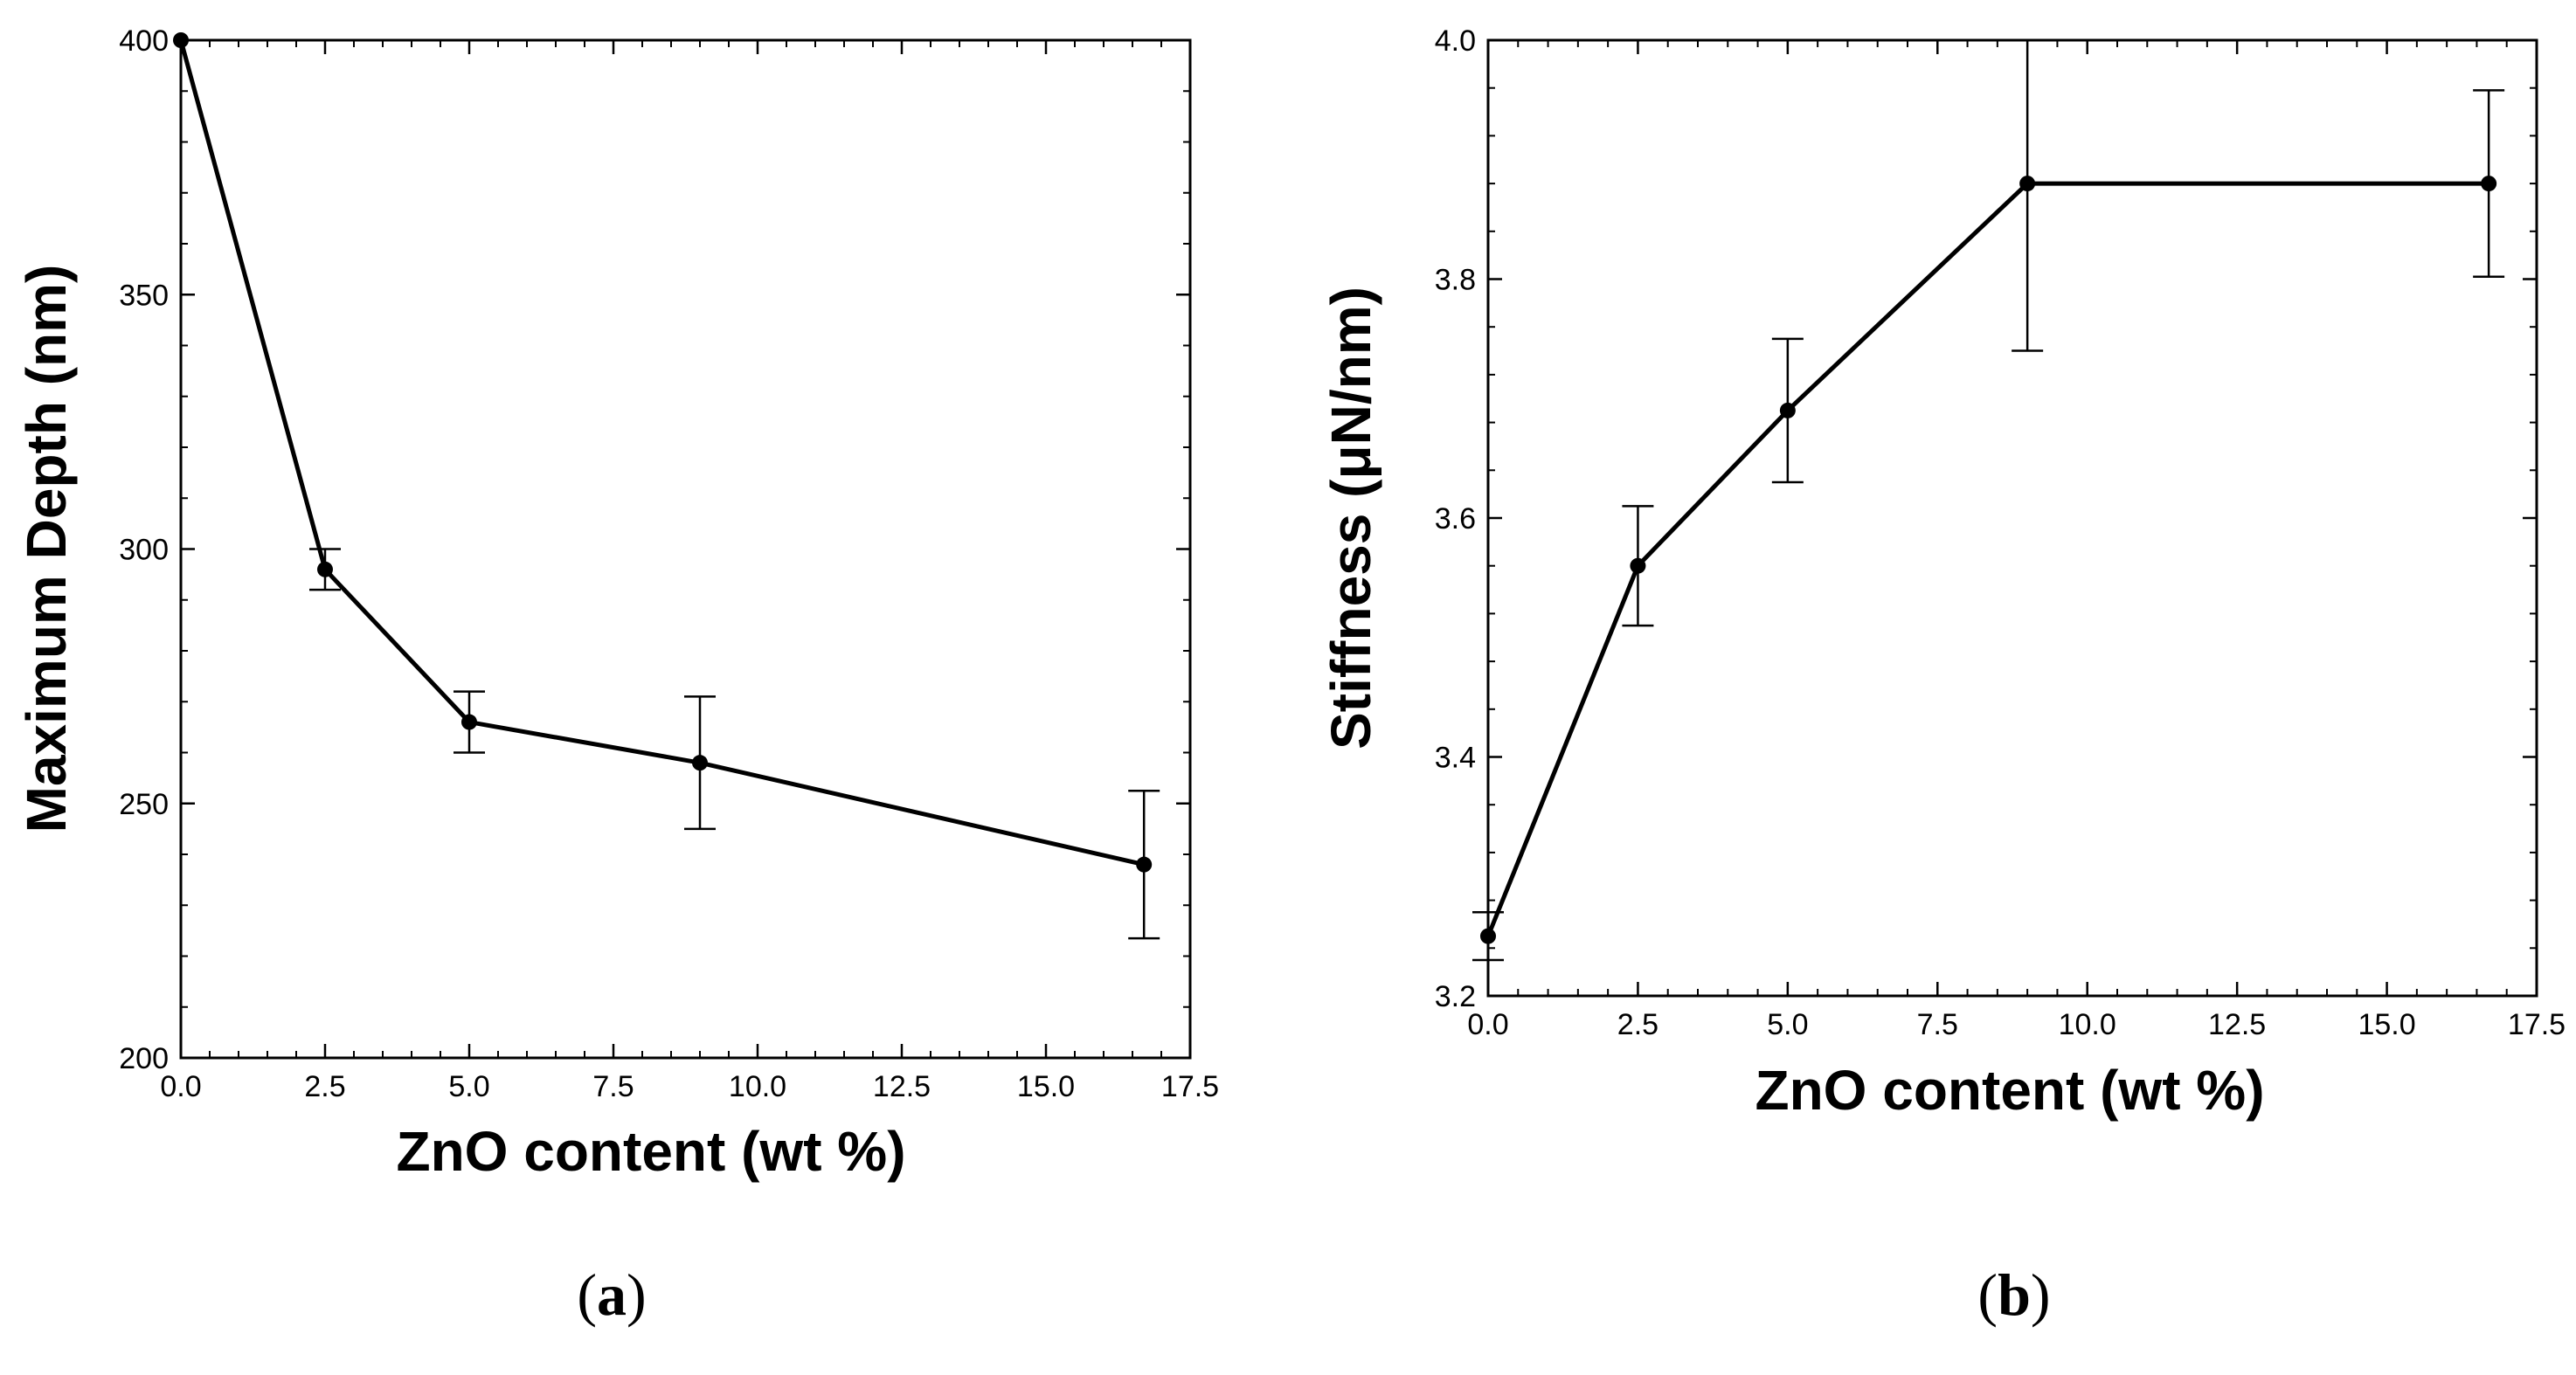 The width and height of the screenshot is (2576, 1375). I want to click on y-tick-label: 400, so click(144, 41).